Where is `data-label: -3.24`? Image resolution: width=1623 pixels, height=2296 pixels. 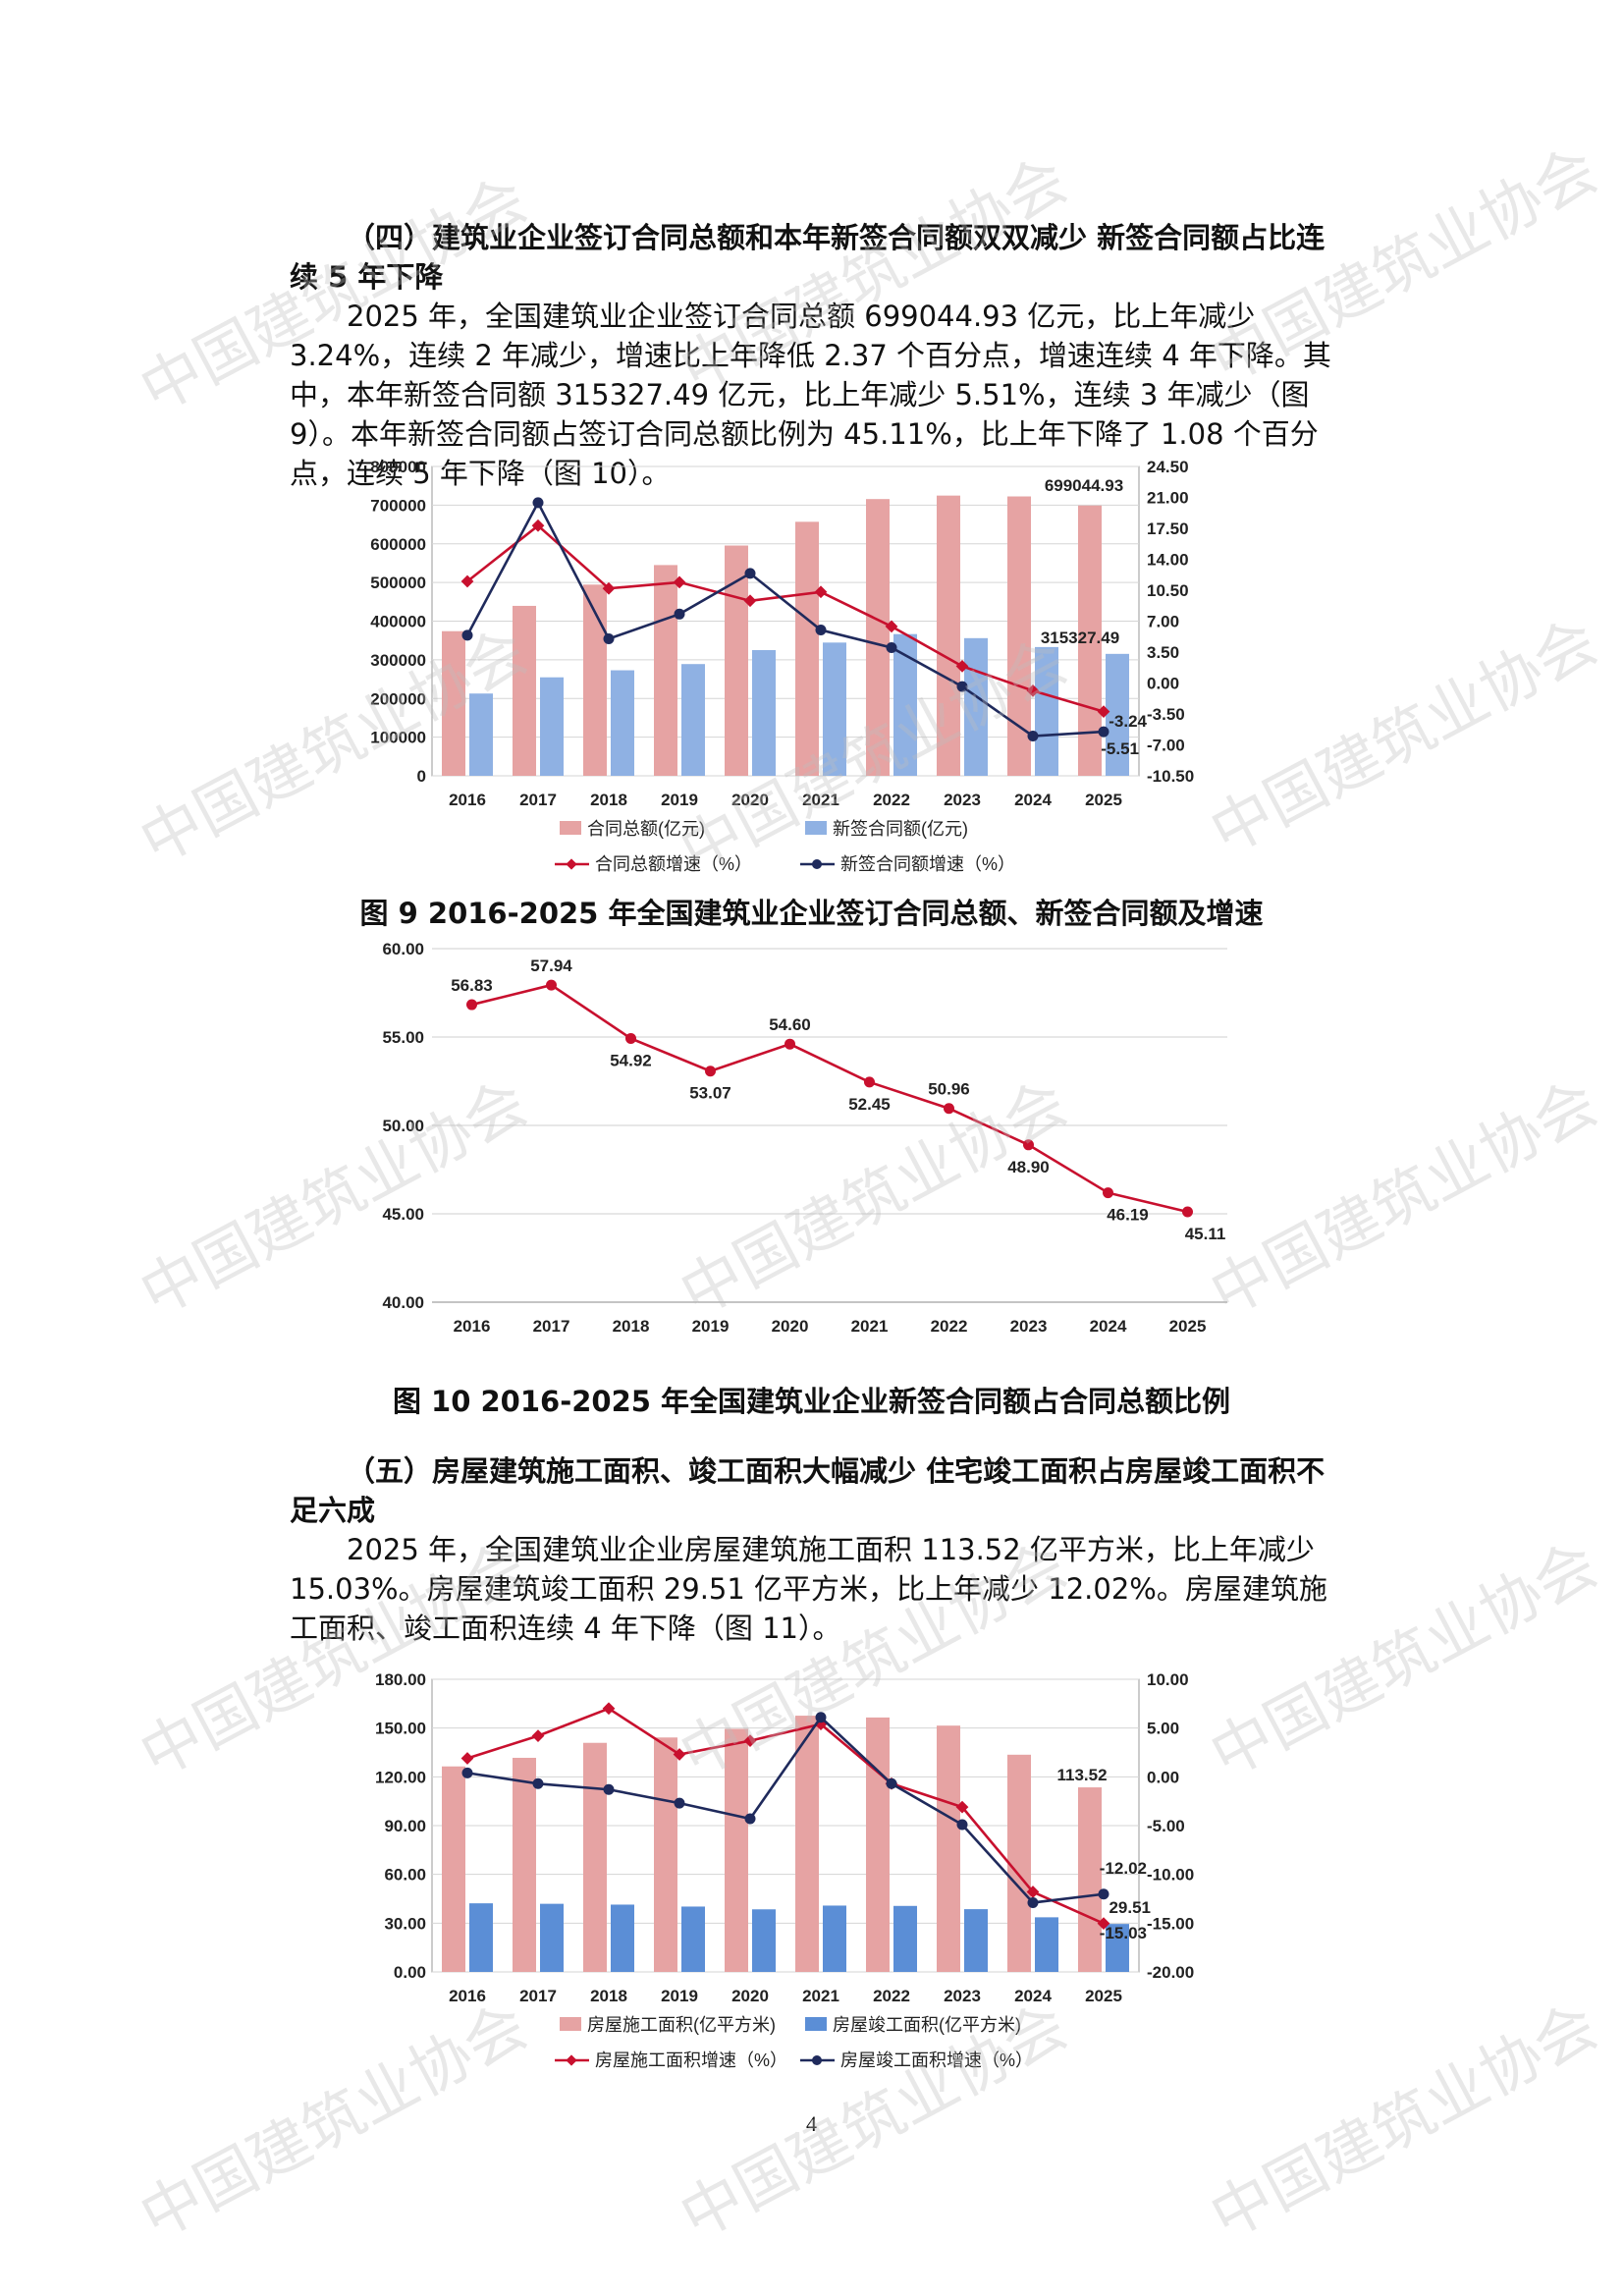 data-label: -3.24 is located at coordinates (1128, 721).